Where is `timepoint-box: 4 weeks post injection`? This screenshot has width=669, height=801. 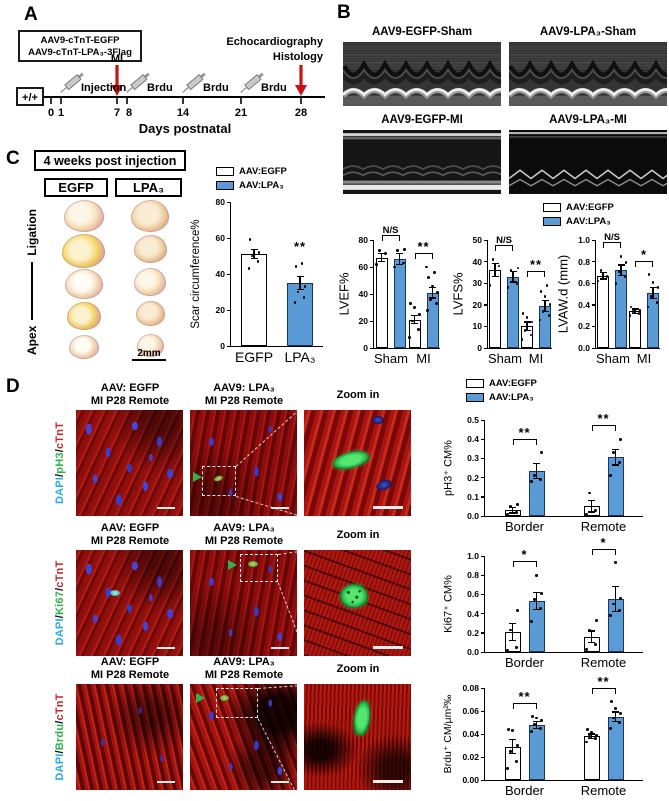
timepoint-box: 4 weeks post injection is located at coordinates (110, 160).